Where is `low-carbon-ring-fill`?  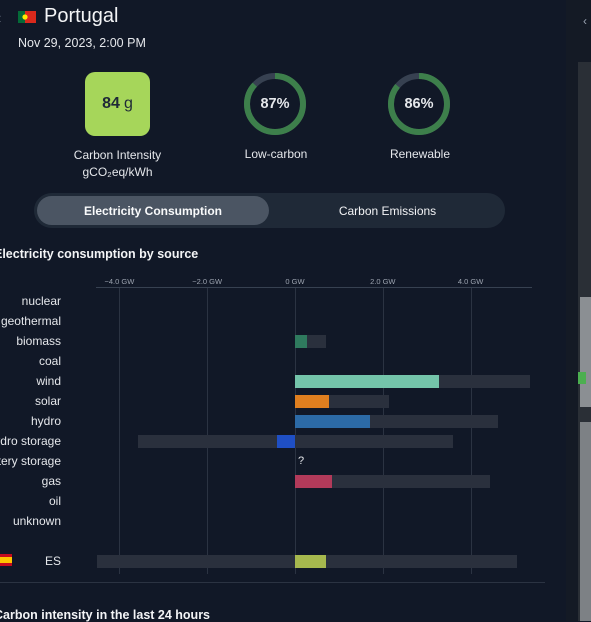 low-carbon-ring-fill is located at coordinates (275, 104).